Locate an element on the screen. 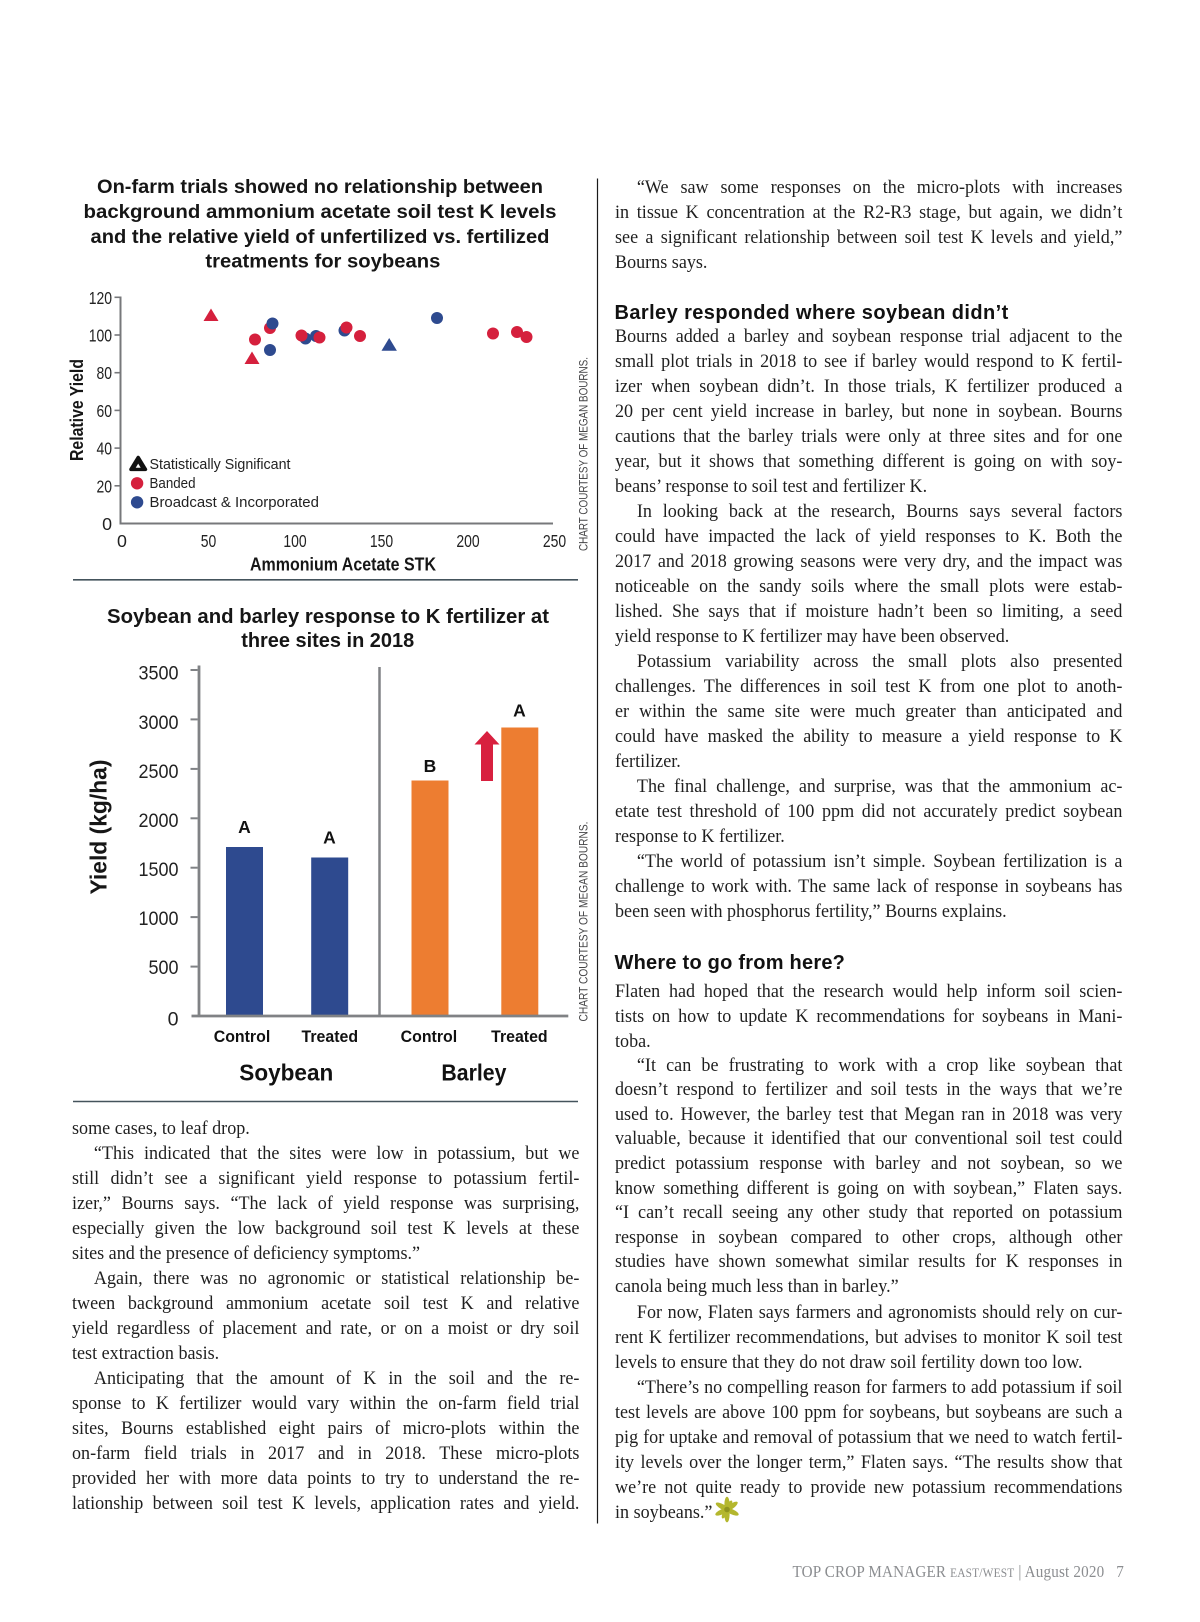 The width and height of the screenshot is (1200, 1622). svg-text: Barley is located at coordinates (473, 1072).